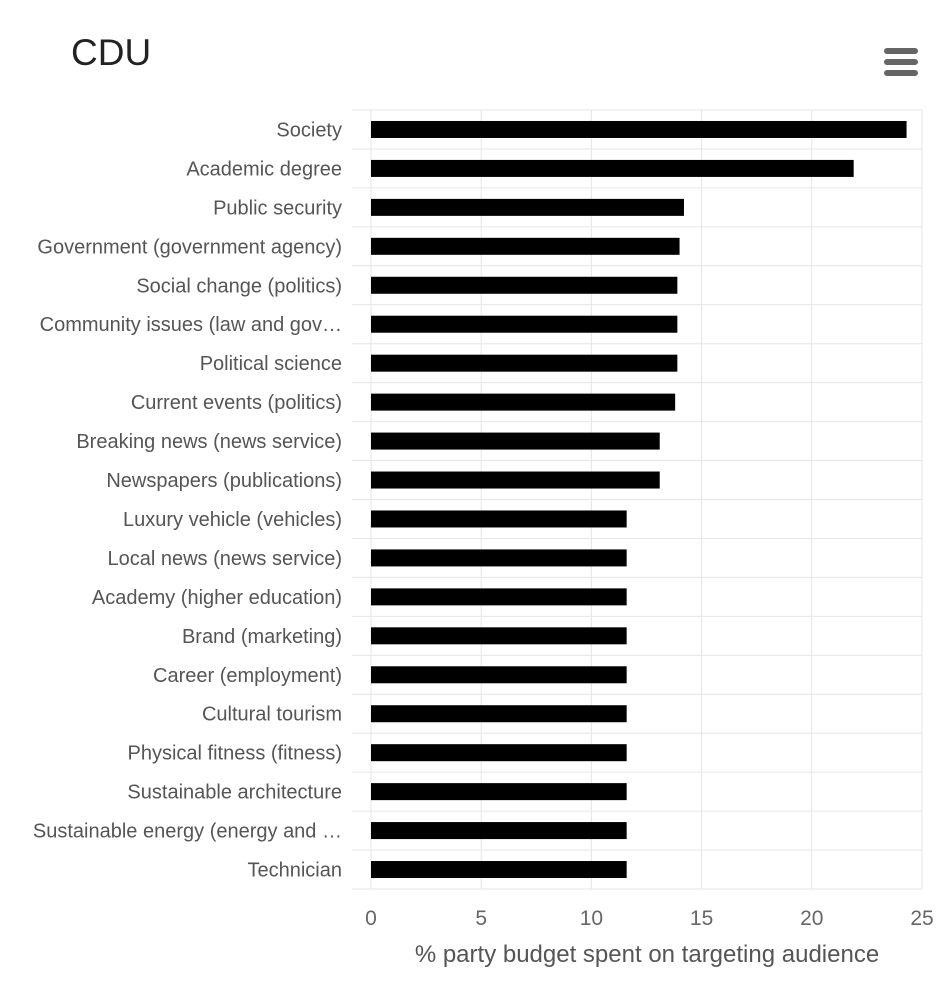 This screenshot has height=1000, width=942. I want to click on category-label: Luxury vehicle (vehicles), so click(232, 520).